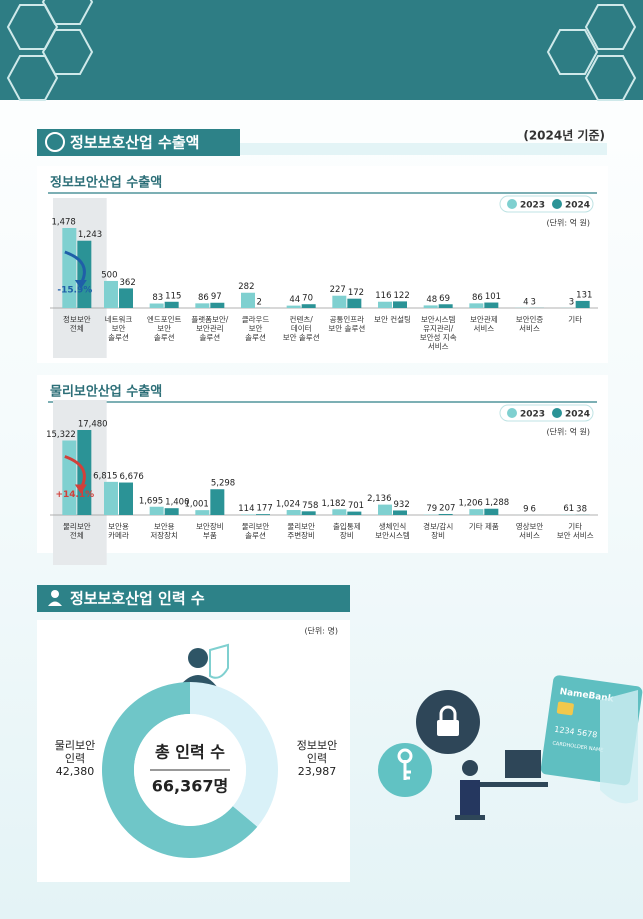 This screenshot has height=919, width=643. What do you see at coordinates (438, 332) in the screenshot?
I see `x-tick-label: 보안시스템 유지관리/보안성 지속 서비스` at bounding box center [438, 332].